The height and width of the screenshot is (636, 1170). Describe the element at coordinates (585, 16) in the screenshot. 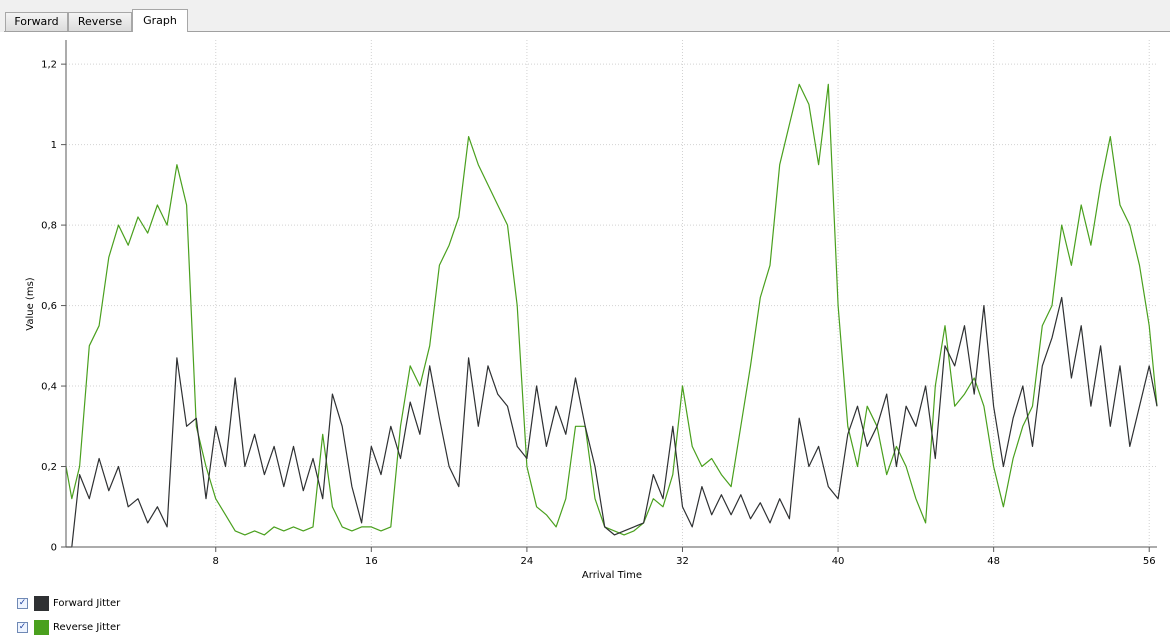

I see `tab-bar: Forward Reverse Graph` at that location.